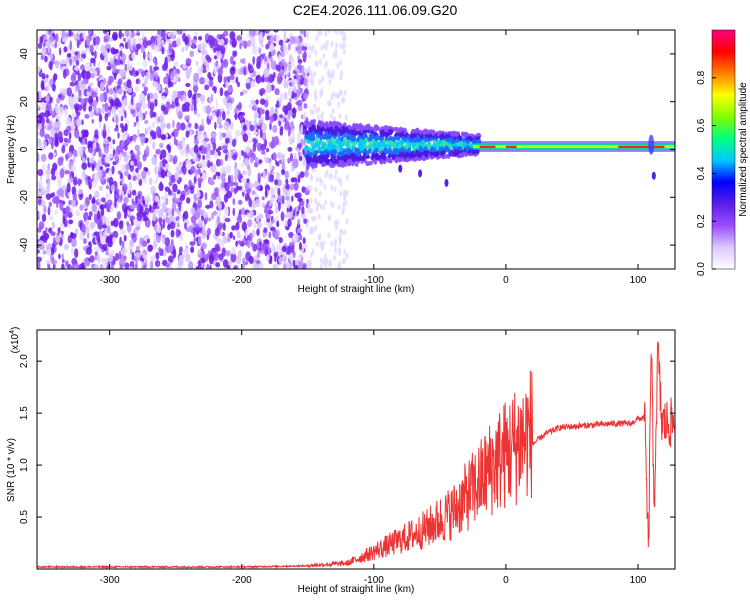 Image resolution: width=750 pixels, height=600 pixels. I want to click on x-tick-label: -200, so click(242, 580).